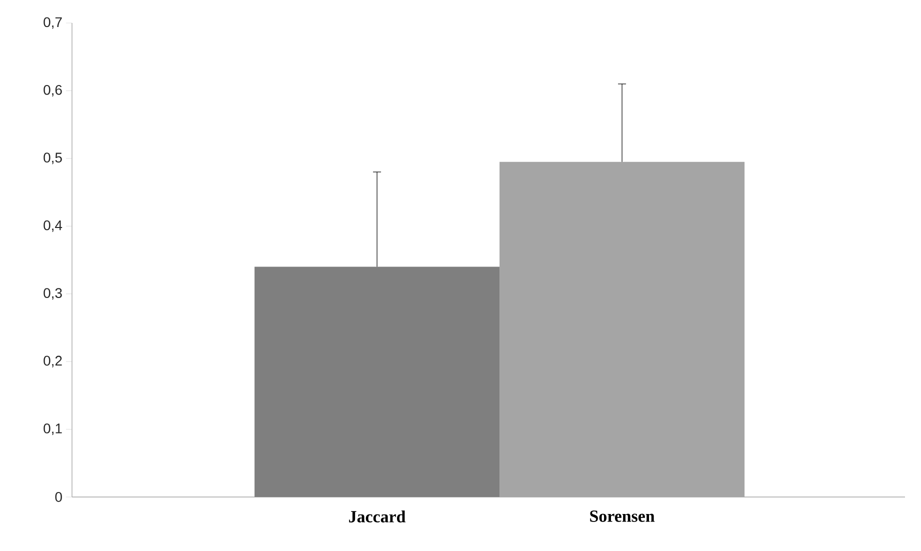 The image size is (921, 551). Describe the element at coordinates (622, 516) in the screenshot. I see `x-tick-label: Sorensen` at that location.